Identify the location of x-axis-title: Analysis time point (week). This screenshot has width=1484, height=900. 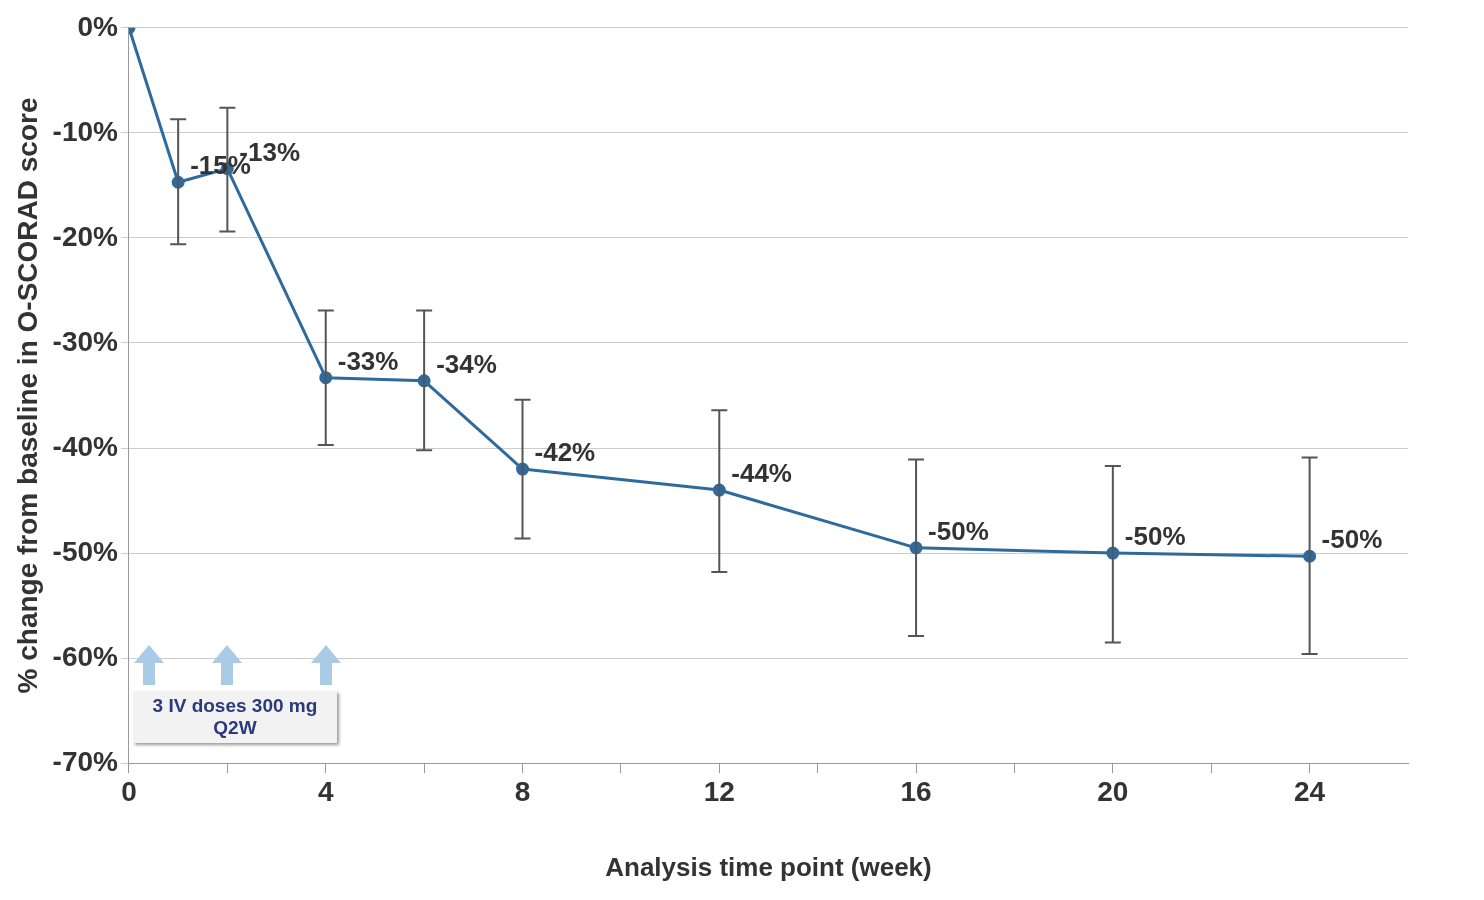
(768, 866).